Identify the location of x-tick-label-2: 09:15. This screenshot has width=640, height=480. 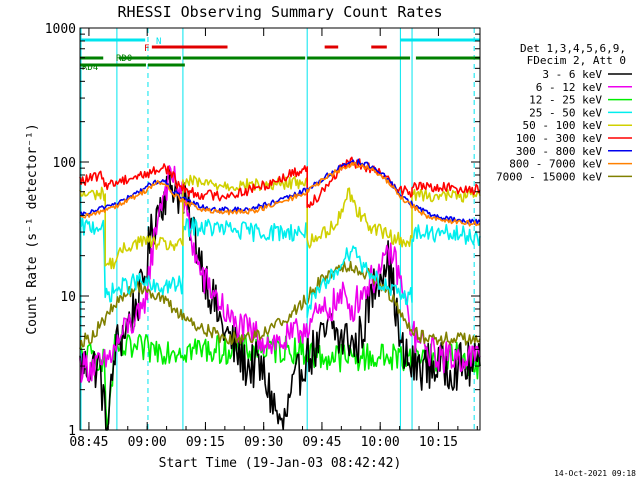
(205, 442).